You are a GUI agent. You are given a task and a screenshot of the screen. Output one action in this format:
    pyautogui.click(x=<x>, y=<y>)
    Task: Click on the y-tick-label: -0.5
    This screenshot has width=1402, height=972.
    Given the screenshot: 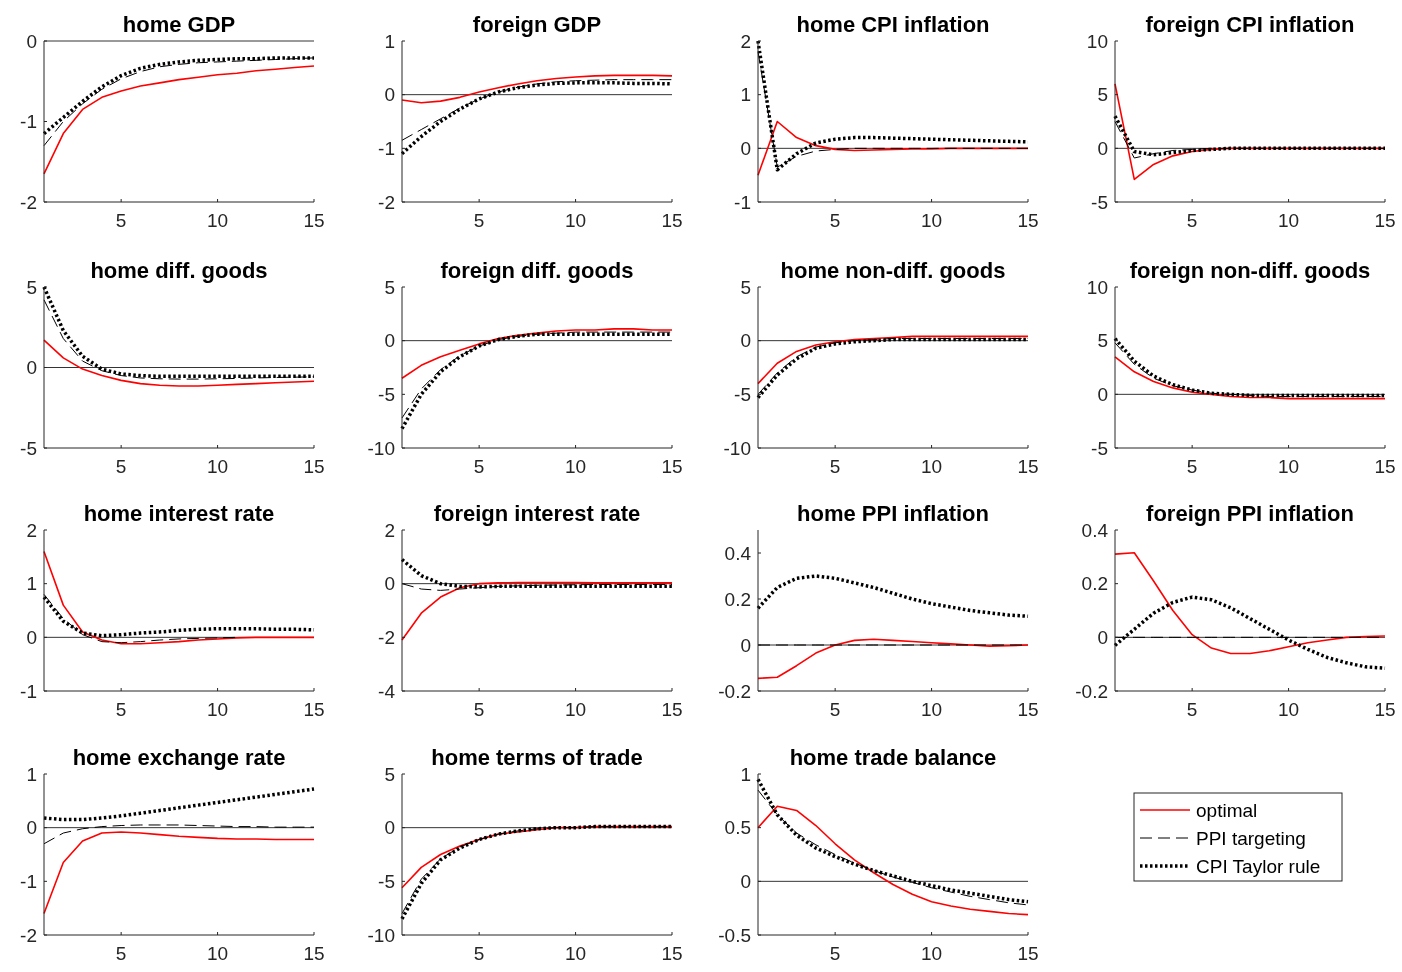 What is the action you would take?
    pyautogui.click(x=734, y=935)
    